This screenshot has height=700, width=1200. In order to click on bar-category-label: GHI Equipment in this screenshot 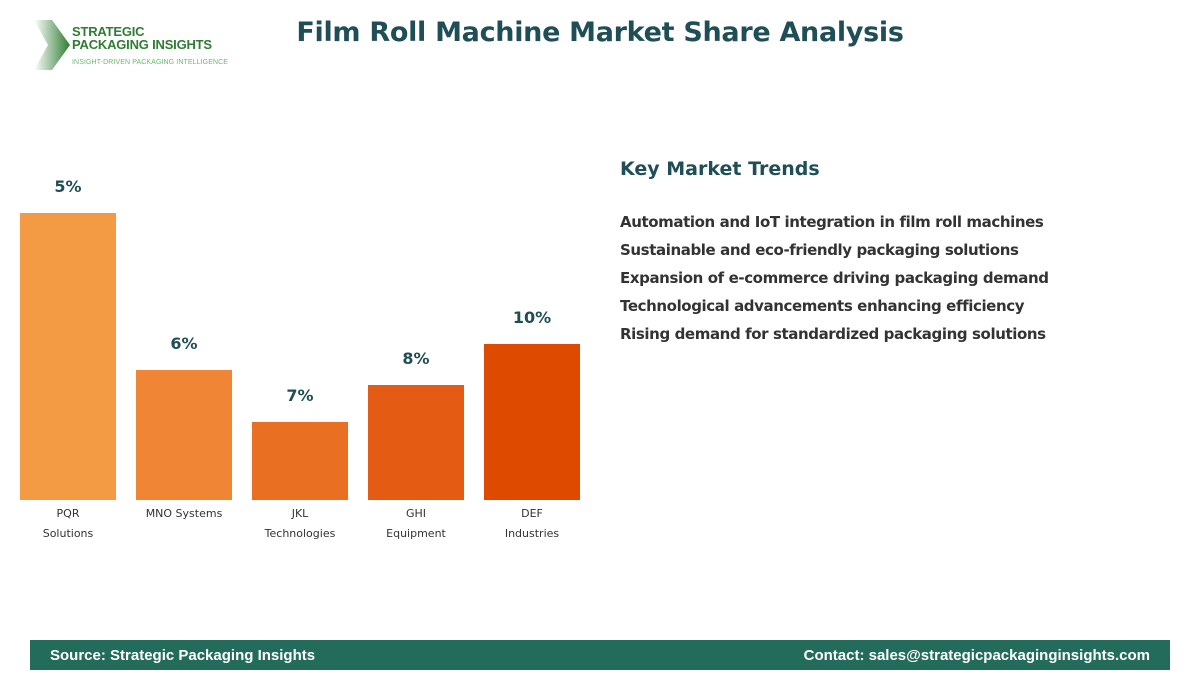, I will do `click(416, 524)`.